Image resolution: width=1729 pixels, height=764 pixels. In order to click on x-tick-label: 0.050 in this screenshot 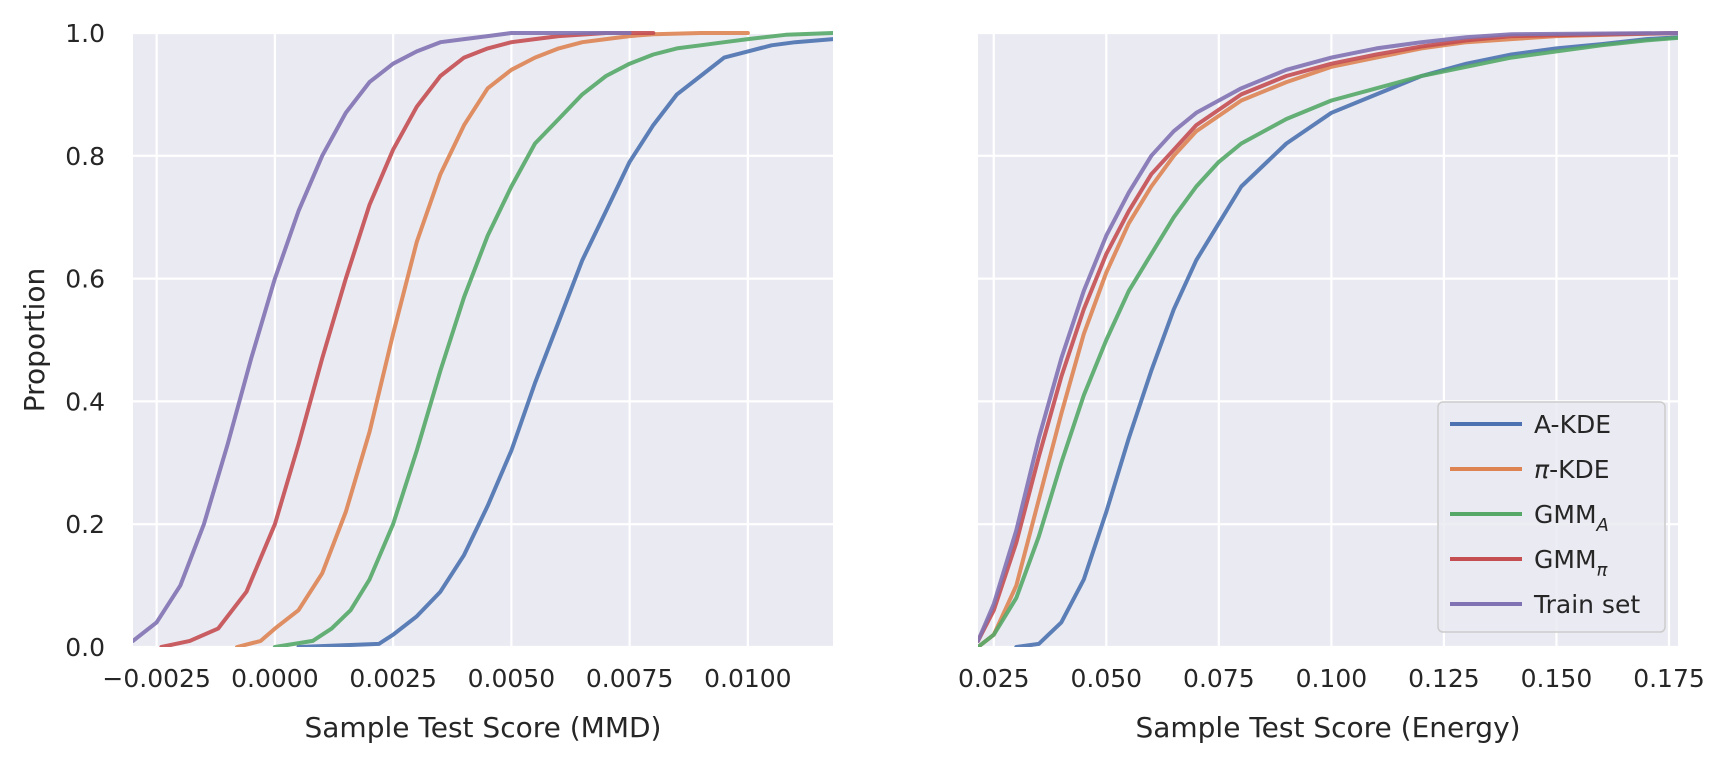, I will do `click(1107, 678)`.